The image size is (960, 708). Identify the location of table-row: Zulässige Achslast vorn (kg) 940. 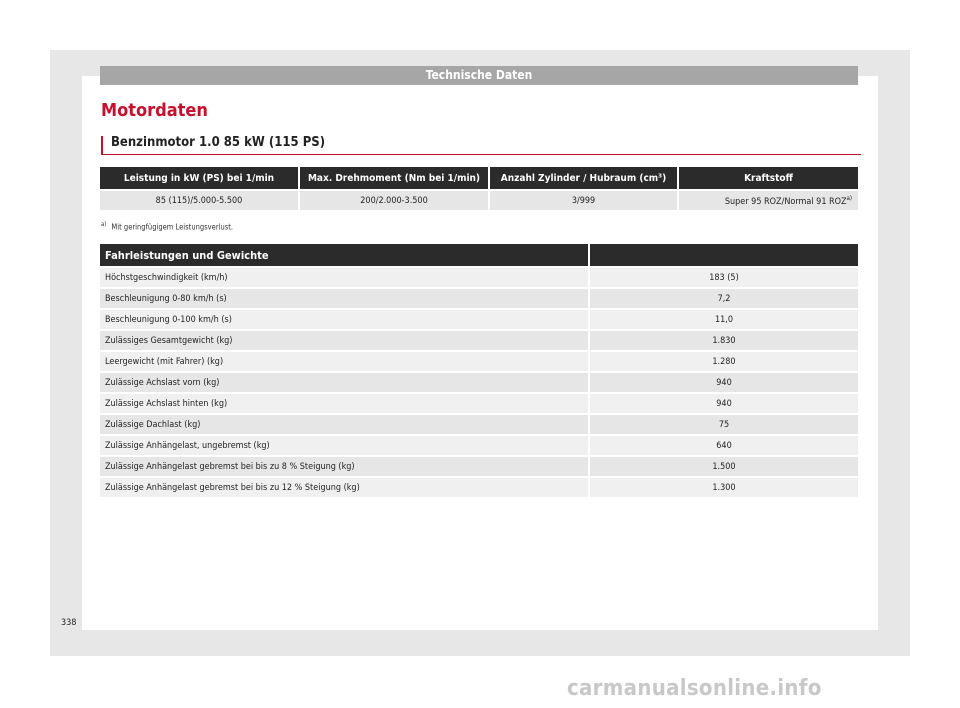
(479, 382).